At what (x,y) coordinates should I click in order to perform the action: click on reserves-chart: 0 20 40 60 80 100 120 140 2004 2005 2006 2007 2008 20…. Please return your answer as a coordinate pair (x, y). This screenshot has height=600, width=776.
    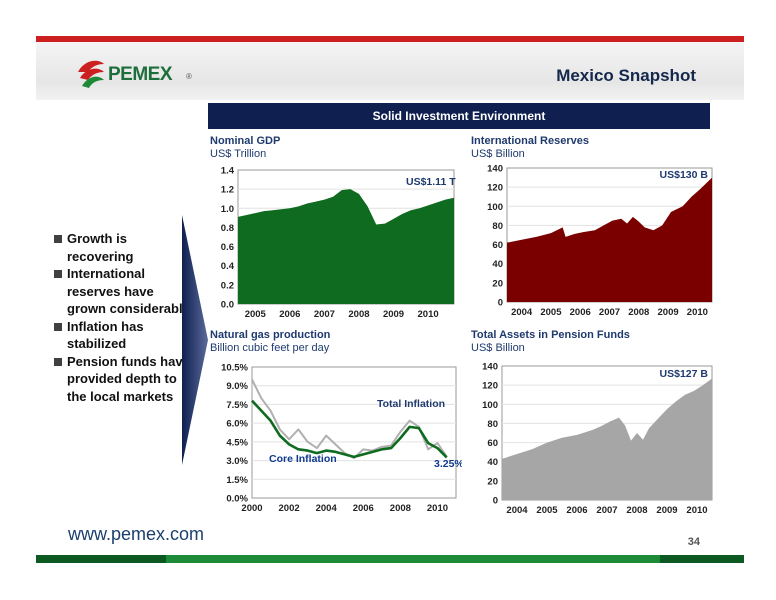
    Looking at the image, I should click on (600, 241).